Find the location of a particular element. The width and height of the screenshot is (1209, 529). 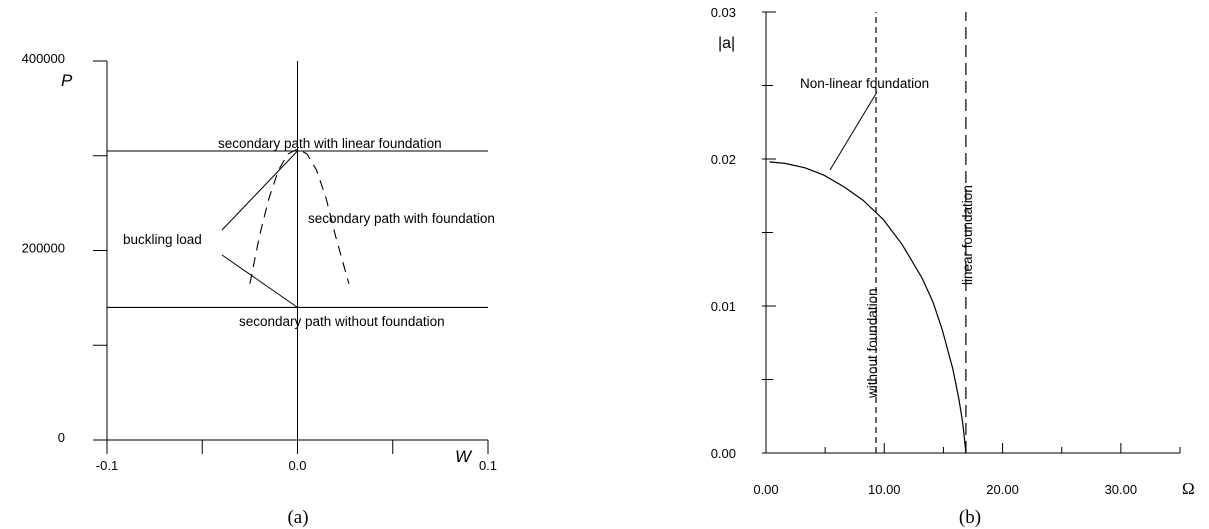

caption-b: (b) is located at coordinates (970, 517).